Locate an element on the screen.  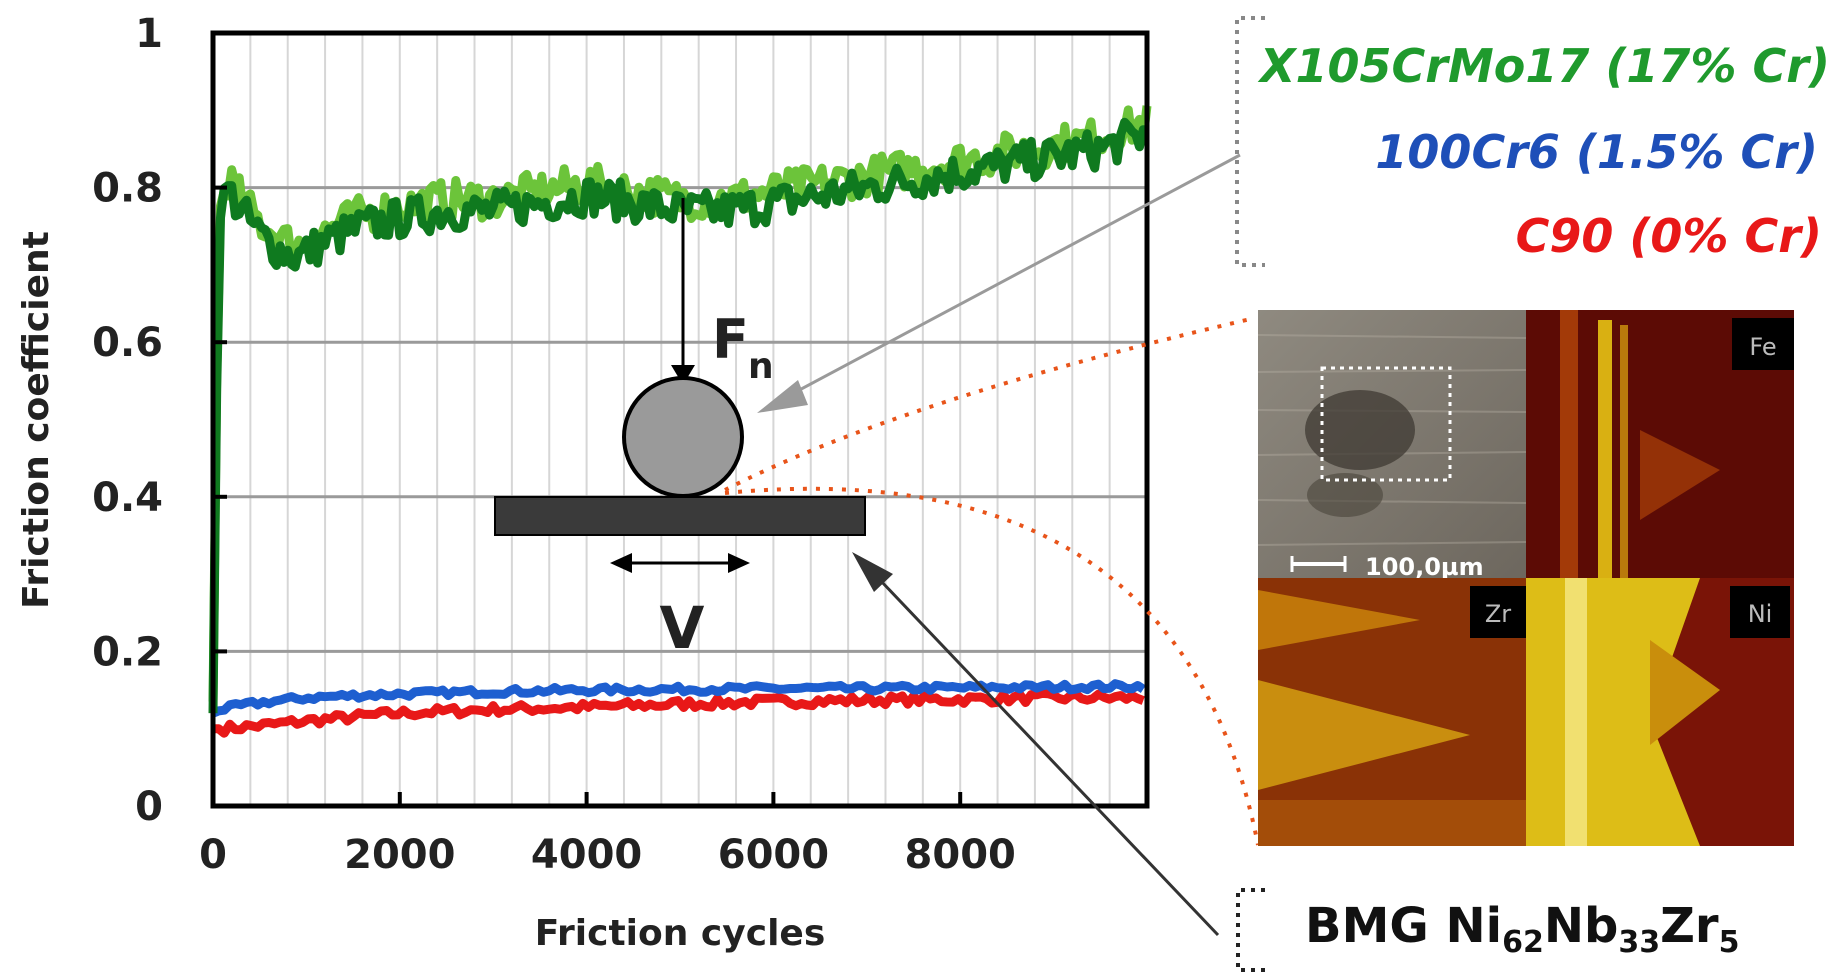
y-tick-label: 0.6 is located at coordinates (127, 343).